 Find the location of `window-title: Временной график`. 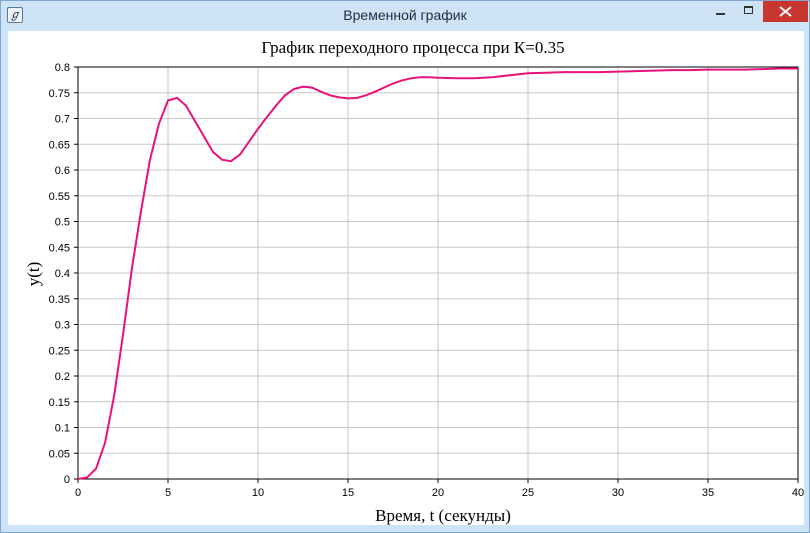

window-title: Временной график is located at coordinates (405, 15).